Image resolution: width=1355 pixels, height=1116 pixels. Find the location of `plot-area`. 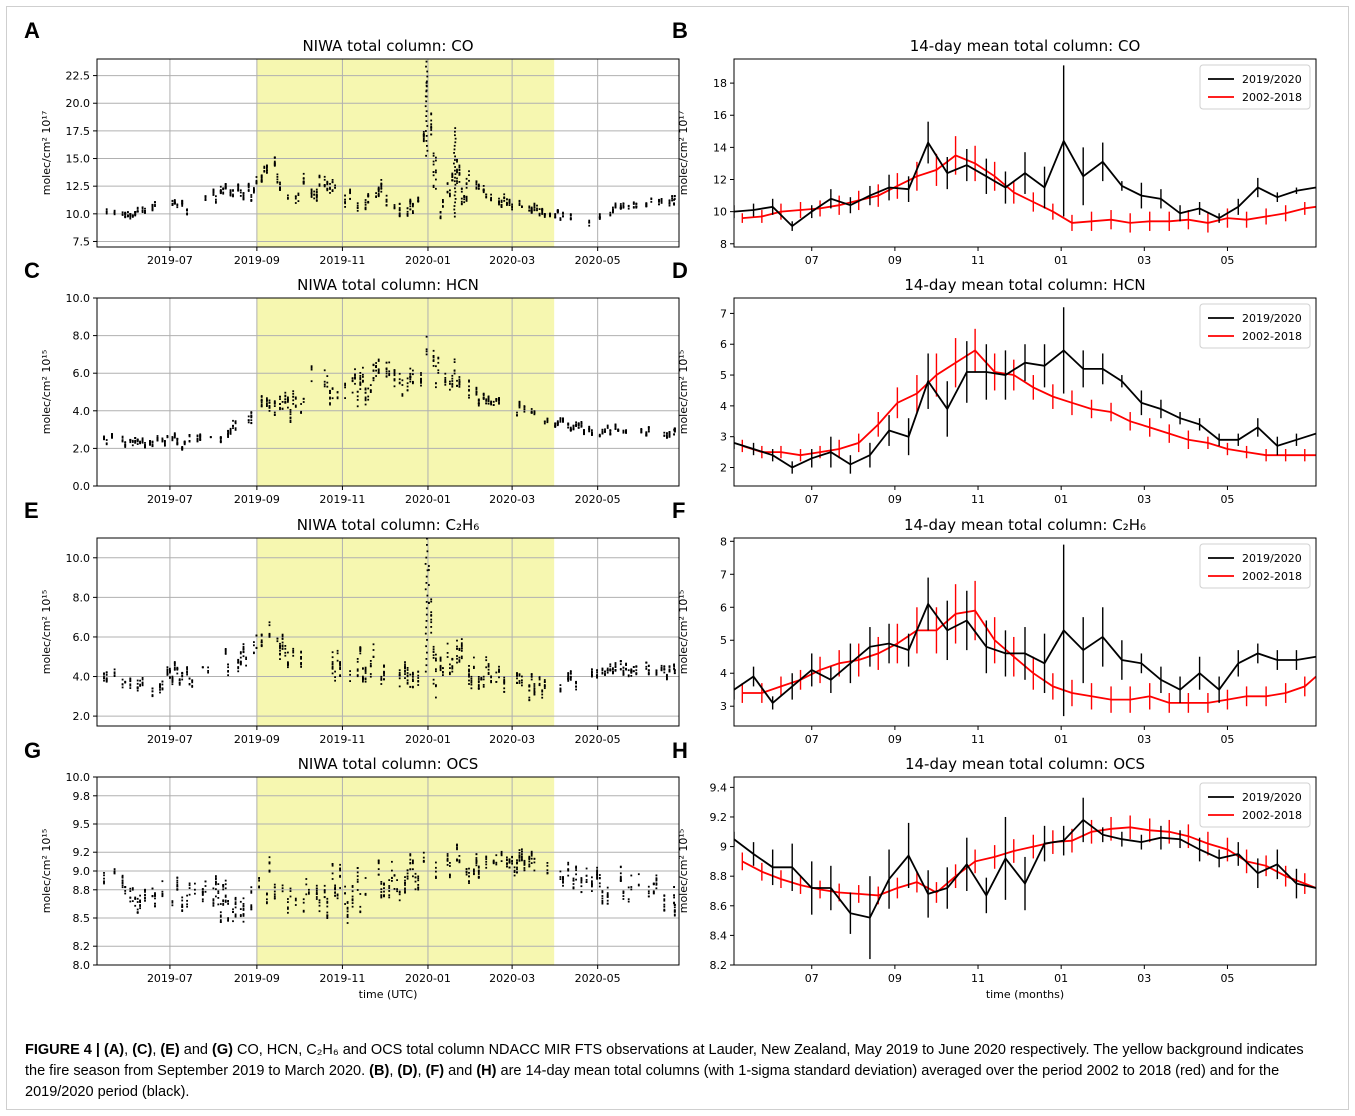

plot-area is located at coordinates (389, 393).